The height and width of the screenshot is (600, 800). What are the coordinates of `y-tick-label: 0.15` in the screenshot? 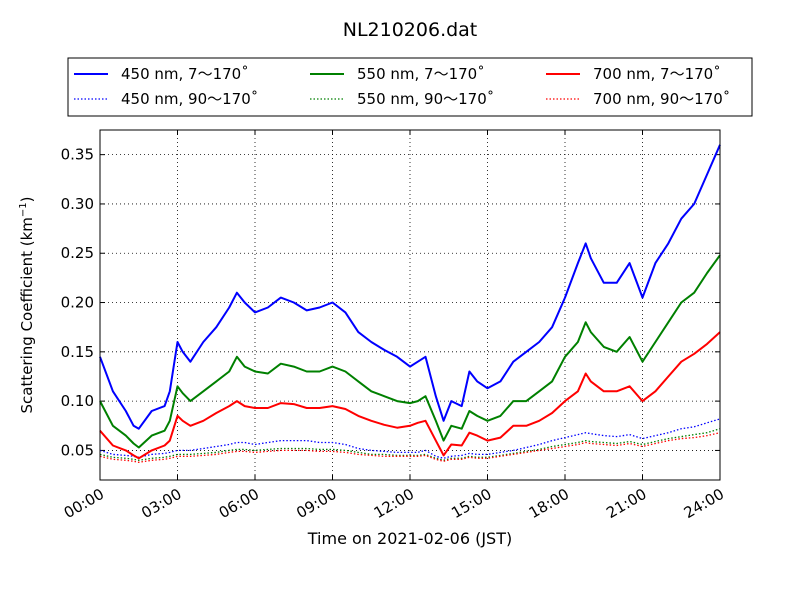 It's located at (77, 352).